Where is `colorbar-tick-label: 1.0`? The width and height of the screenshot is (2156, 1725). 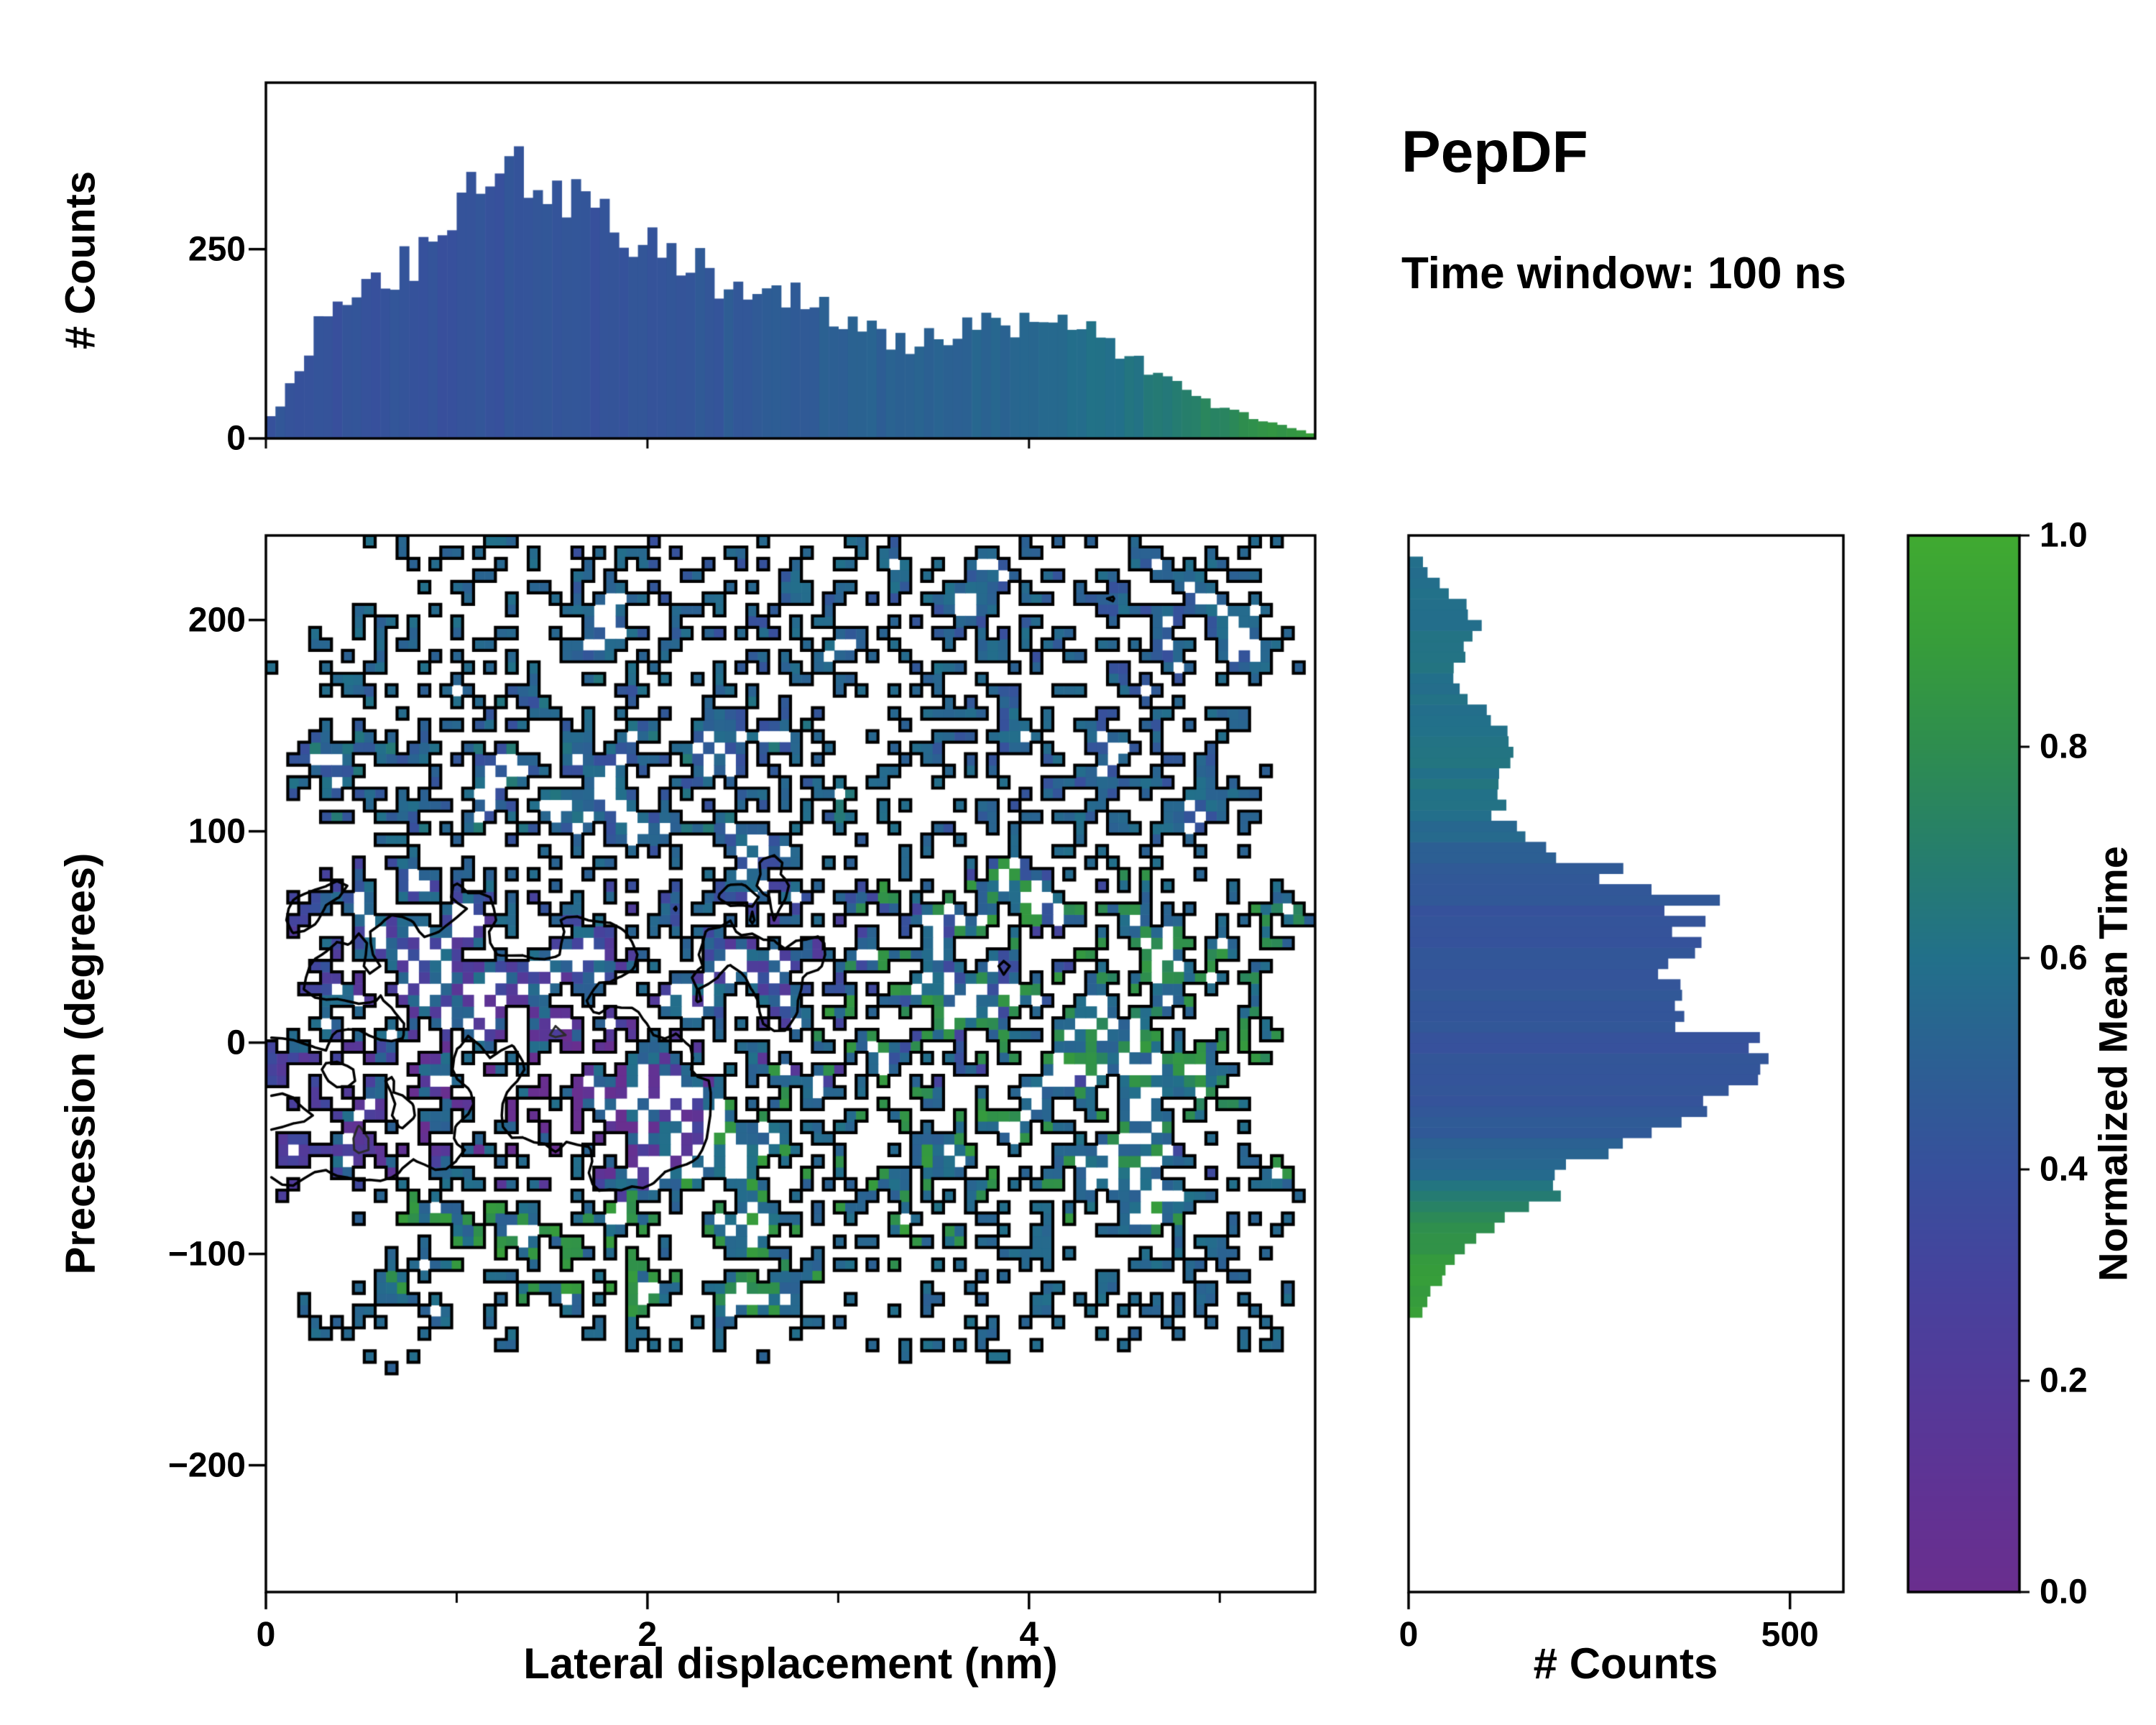 colorbar-tick-label: 1.0 is located at coordinates (2064, 535).